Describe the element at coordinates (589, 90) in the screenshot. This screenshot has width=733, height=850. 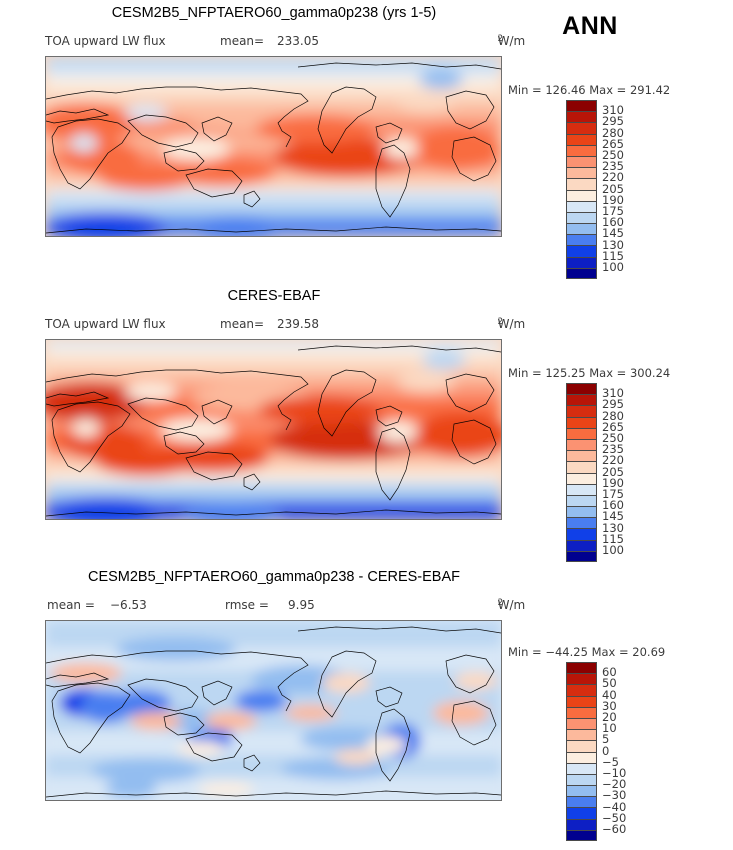
I see `minmax-model: Min = 126.46 Max = 291.42` at that location.